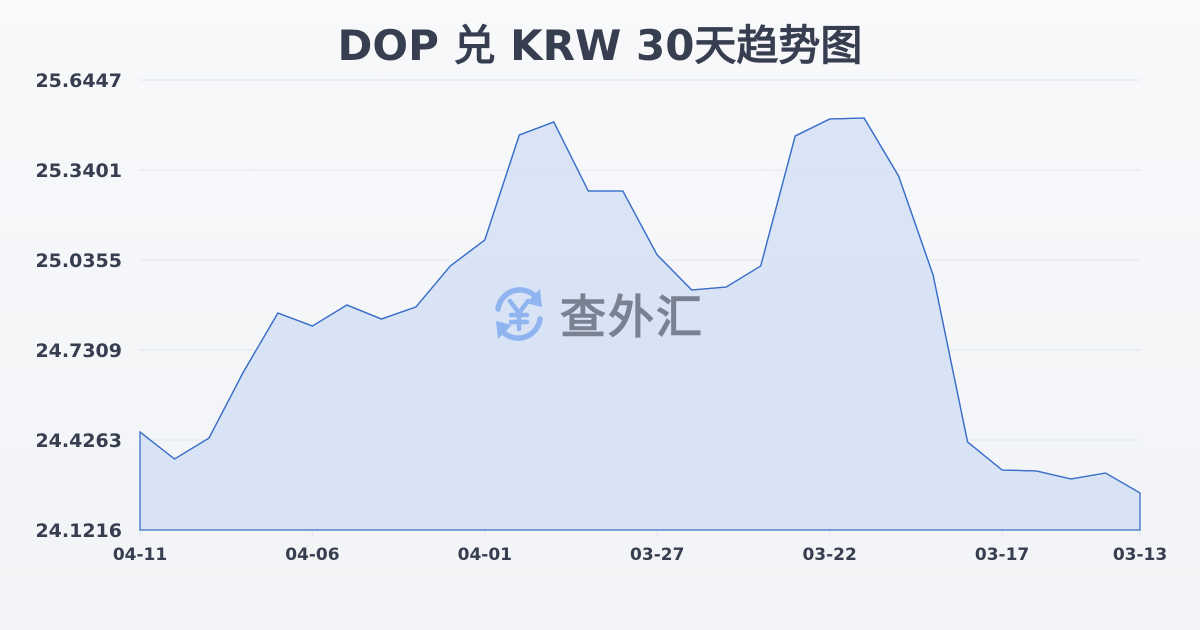 The image size is (1200, 630). I want to click on x-tick-label: 03-13, so click(1140, 555).